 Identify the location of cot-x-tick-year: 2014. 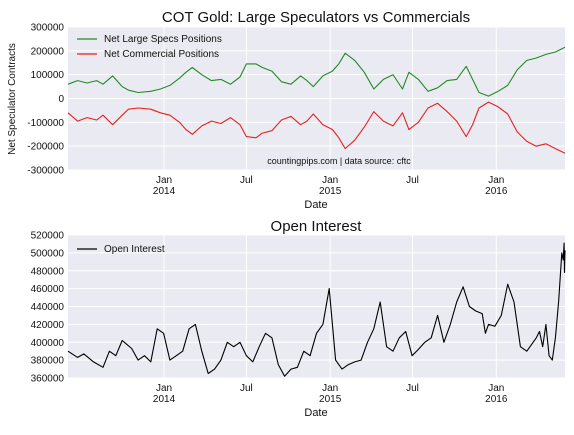
(164, 191).